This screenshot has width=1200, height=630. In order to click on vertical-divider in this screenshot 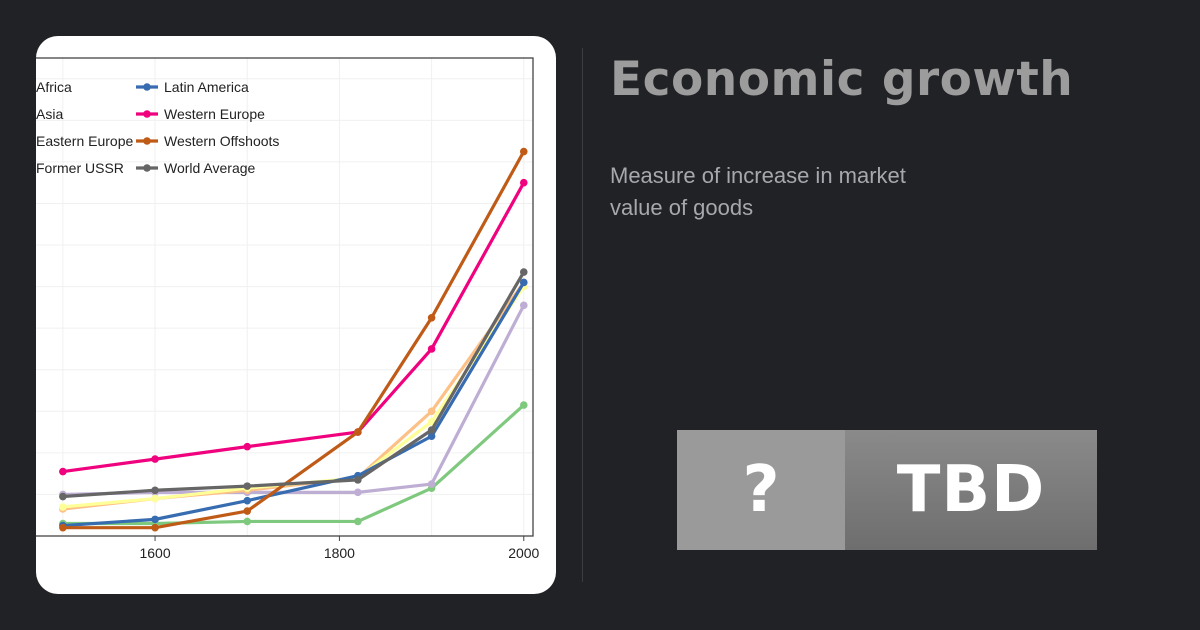, I will do `click(582, 315)`.